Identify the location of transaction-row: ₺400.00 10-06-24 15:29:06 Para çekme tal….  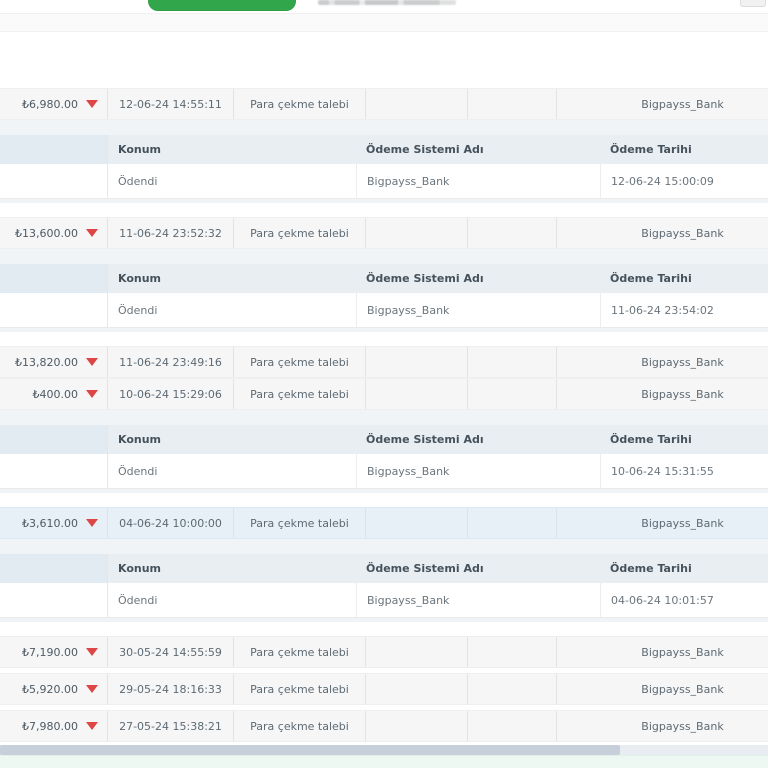
(384, 394).